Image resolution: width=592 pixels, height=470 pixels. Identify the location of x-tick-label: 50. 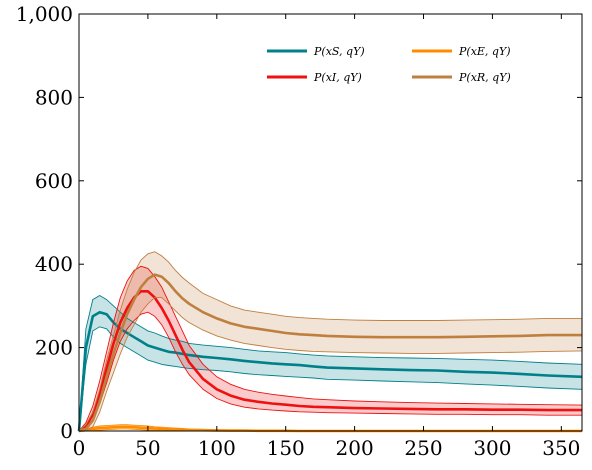
(147, 448).